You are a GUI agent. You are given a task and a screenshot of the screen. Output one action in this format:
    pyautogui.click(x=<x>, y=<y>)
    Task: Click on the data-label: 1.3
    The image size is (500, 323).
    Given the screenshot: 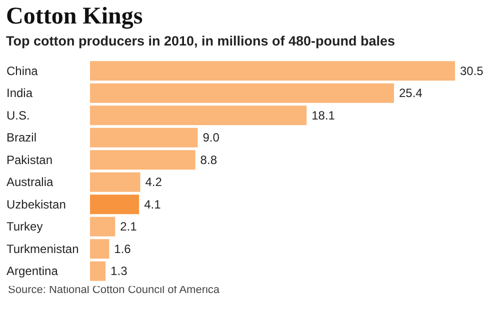 What is the action you would take?
    pyautogui.click(x=119, y=271)
    